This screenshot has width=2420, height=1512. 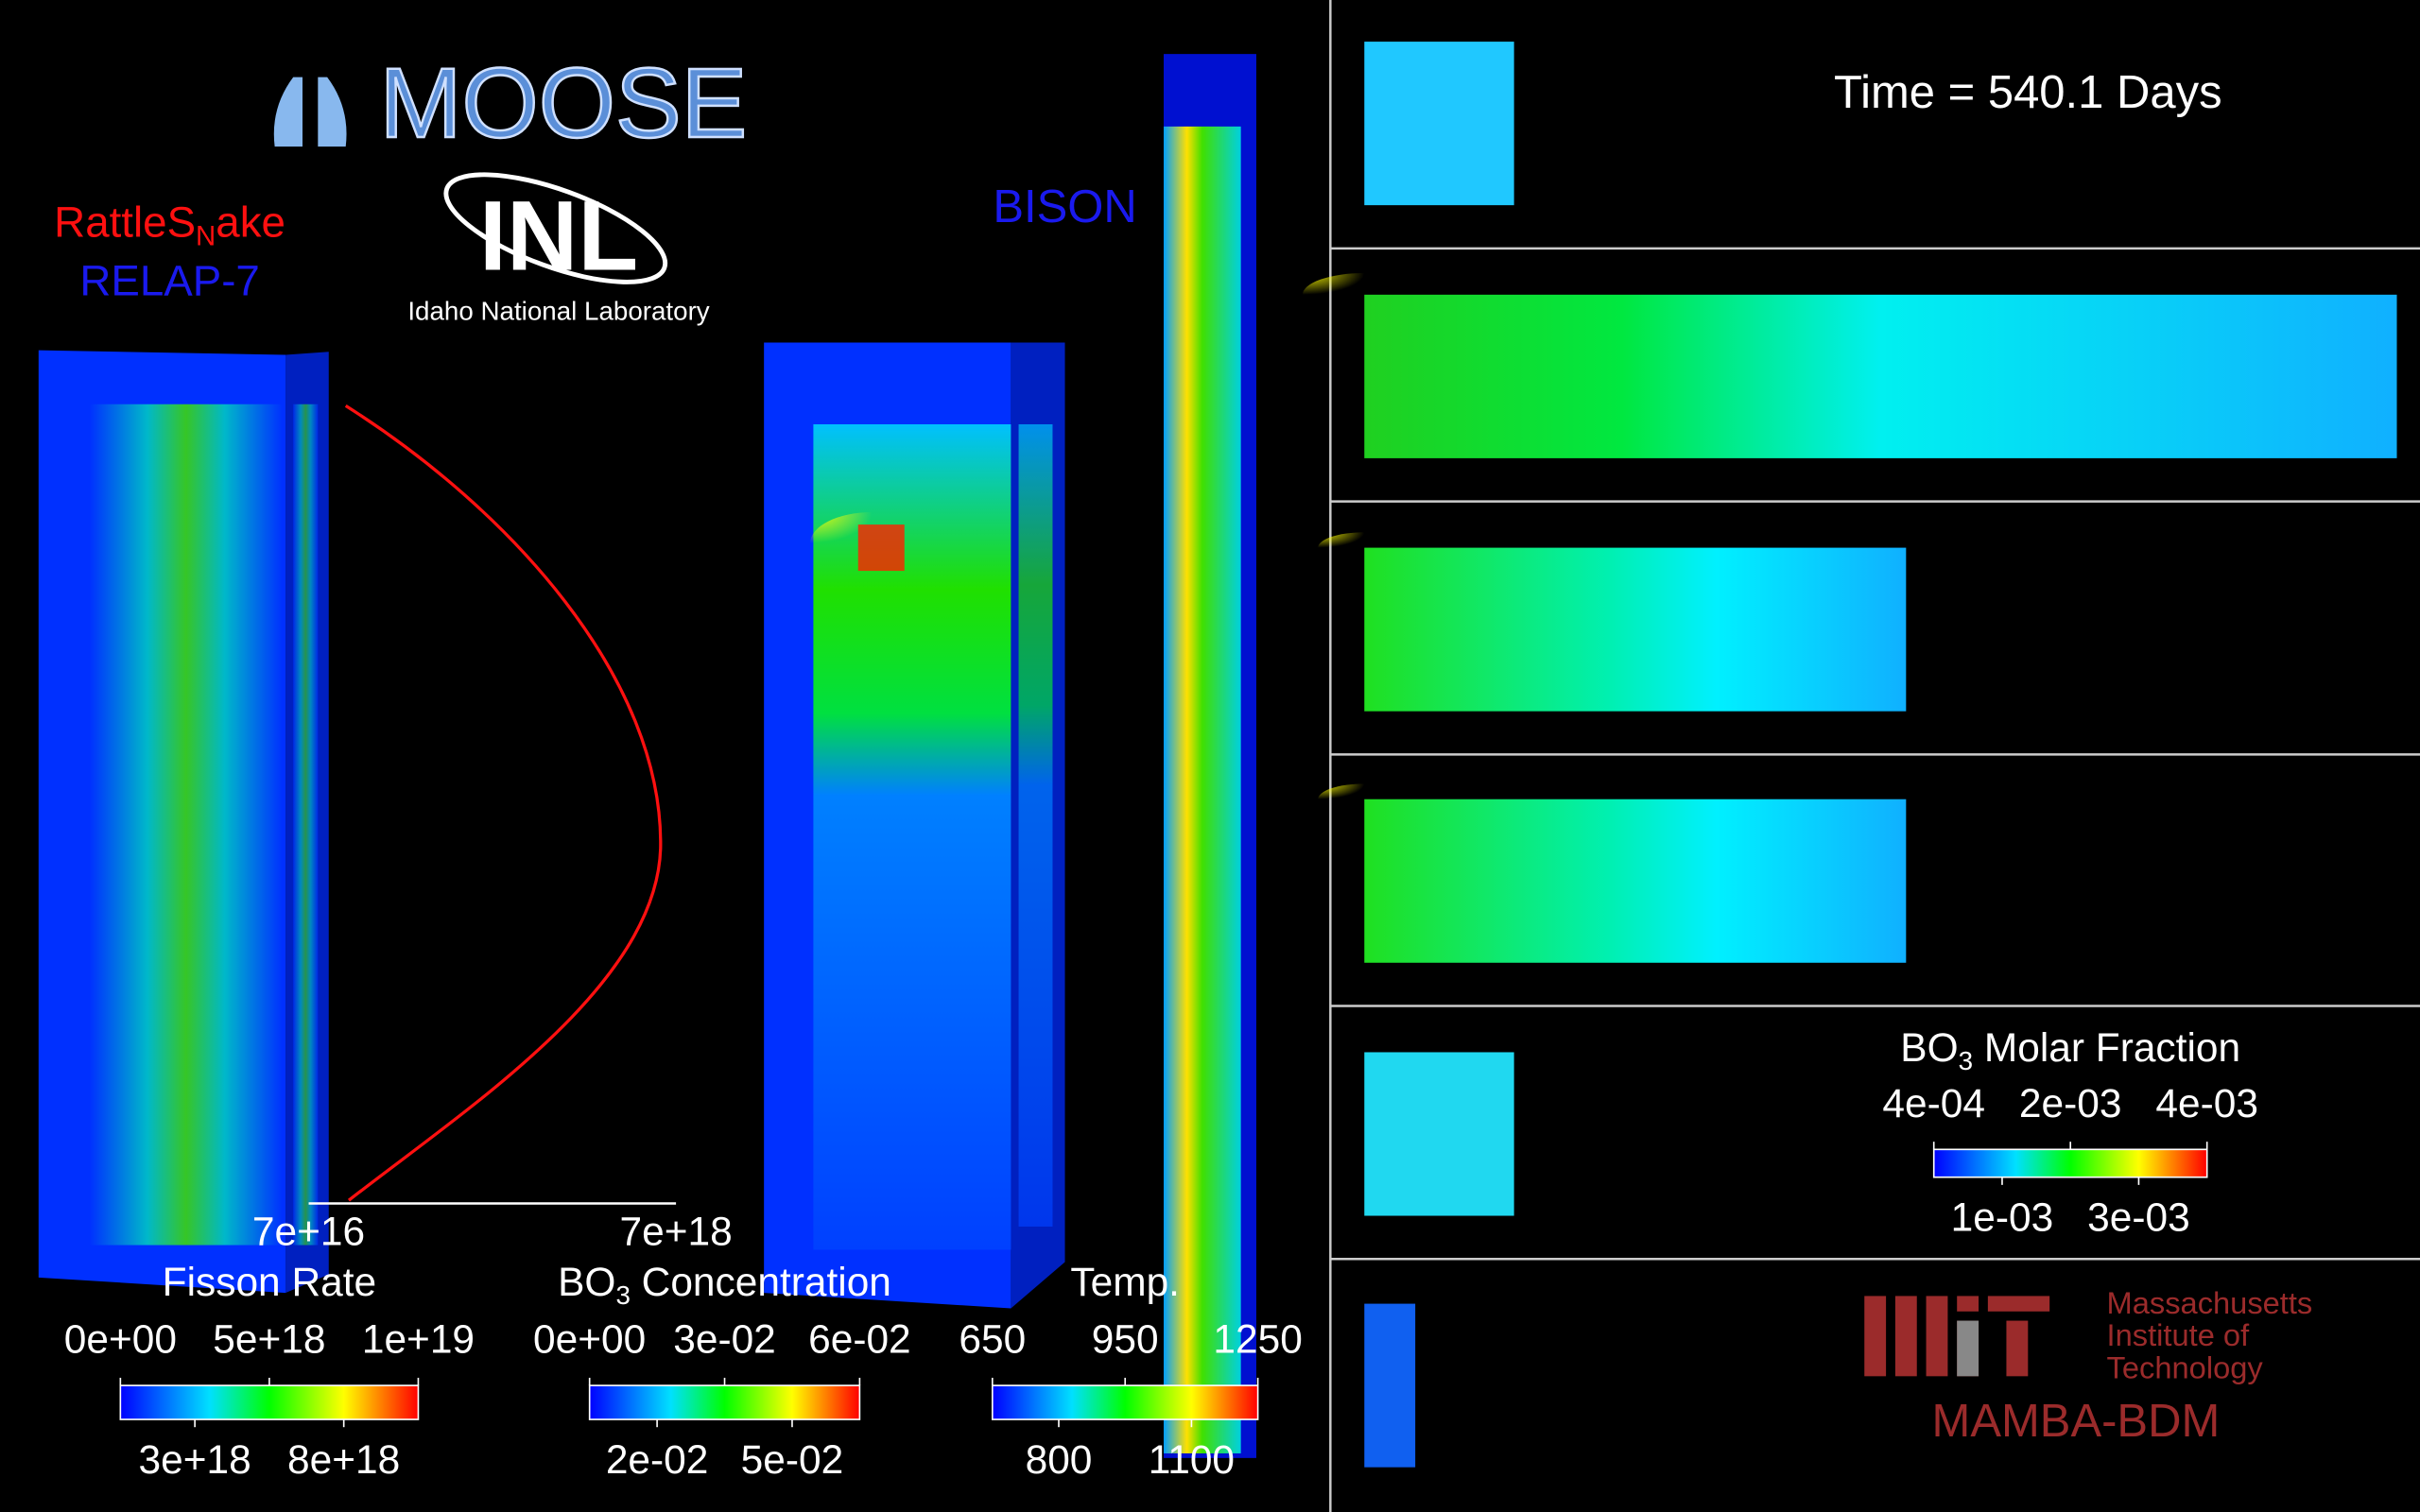 I want to click on tick-label: 2e-03, so click(x=2070, y=1103).